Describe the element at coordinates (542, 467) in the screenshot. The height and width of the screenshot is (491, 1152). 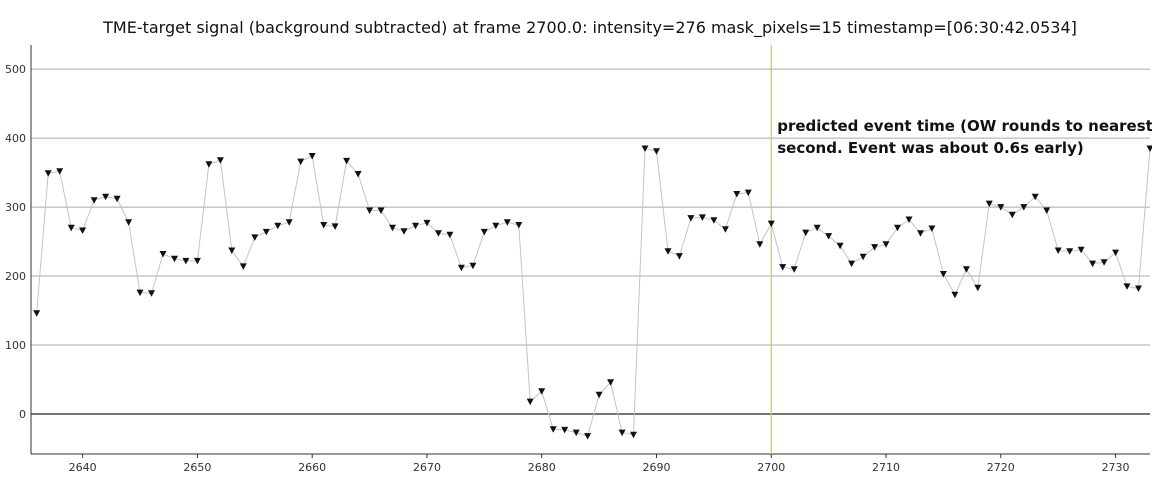
I see `x-tick-label: 2680` at that location.